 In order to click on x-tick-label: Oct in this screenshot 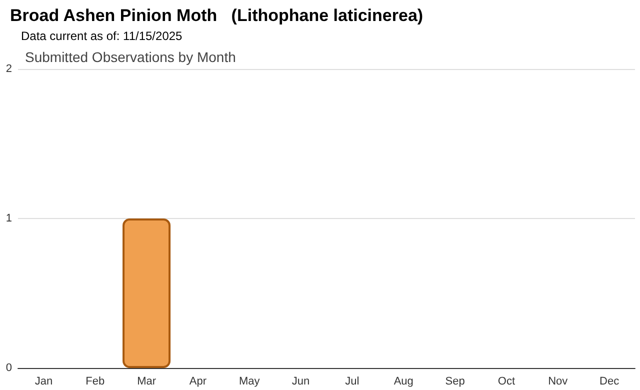, I will do `click(507, 382)`.